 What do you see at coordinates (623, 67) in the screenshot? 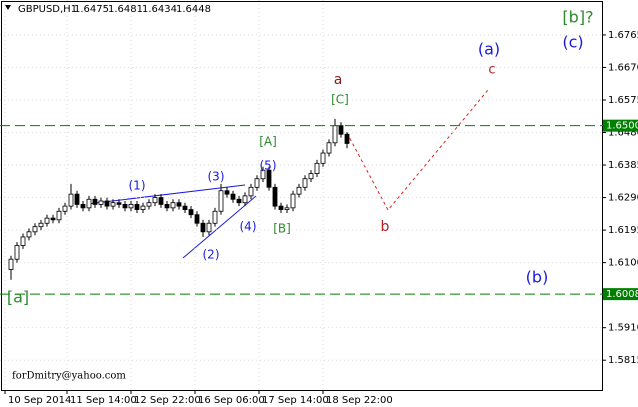
I see `y-tick-label: 1.6670` at bounding box center [623, 67].